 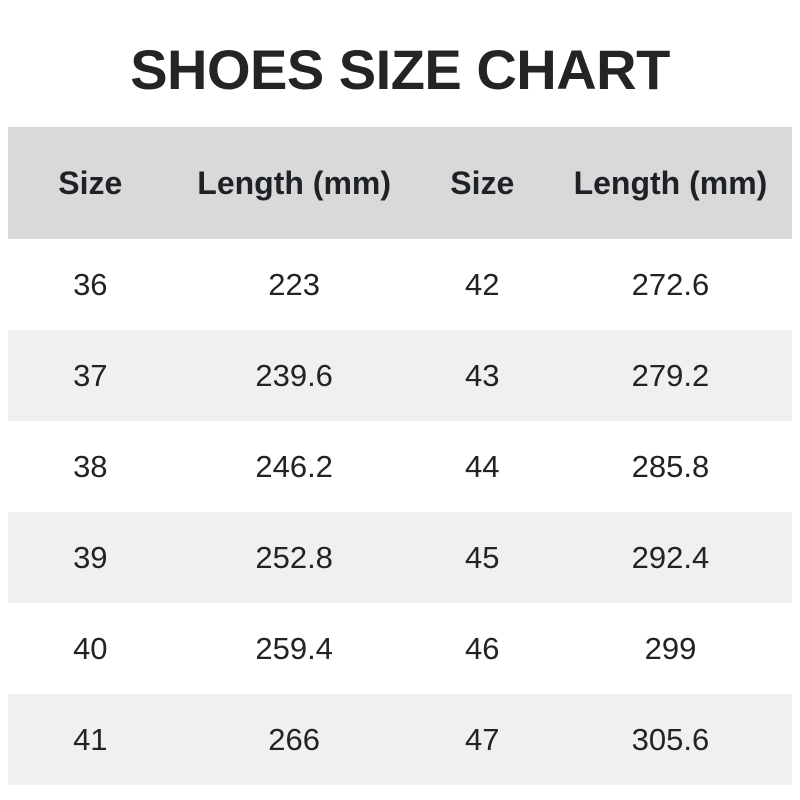 I want to click on cell-size-right: 43, so click(x=482, y=375).